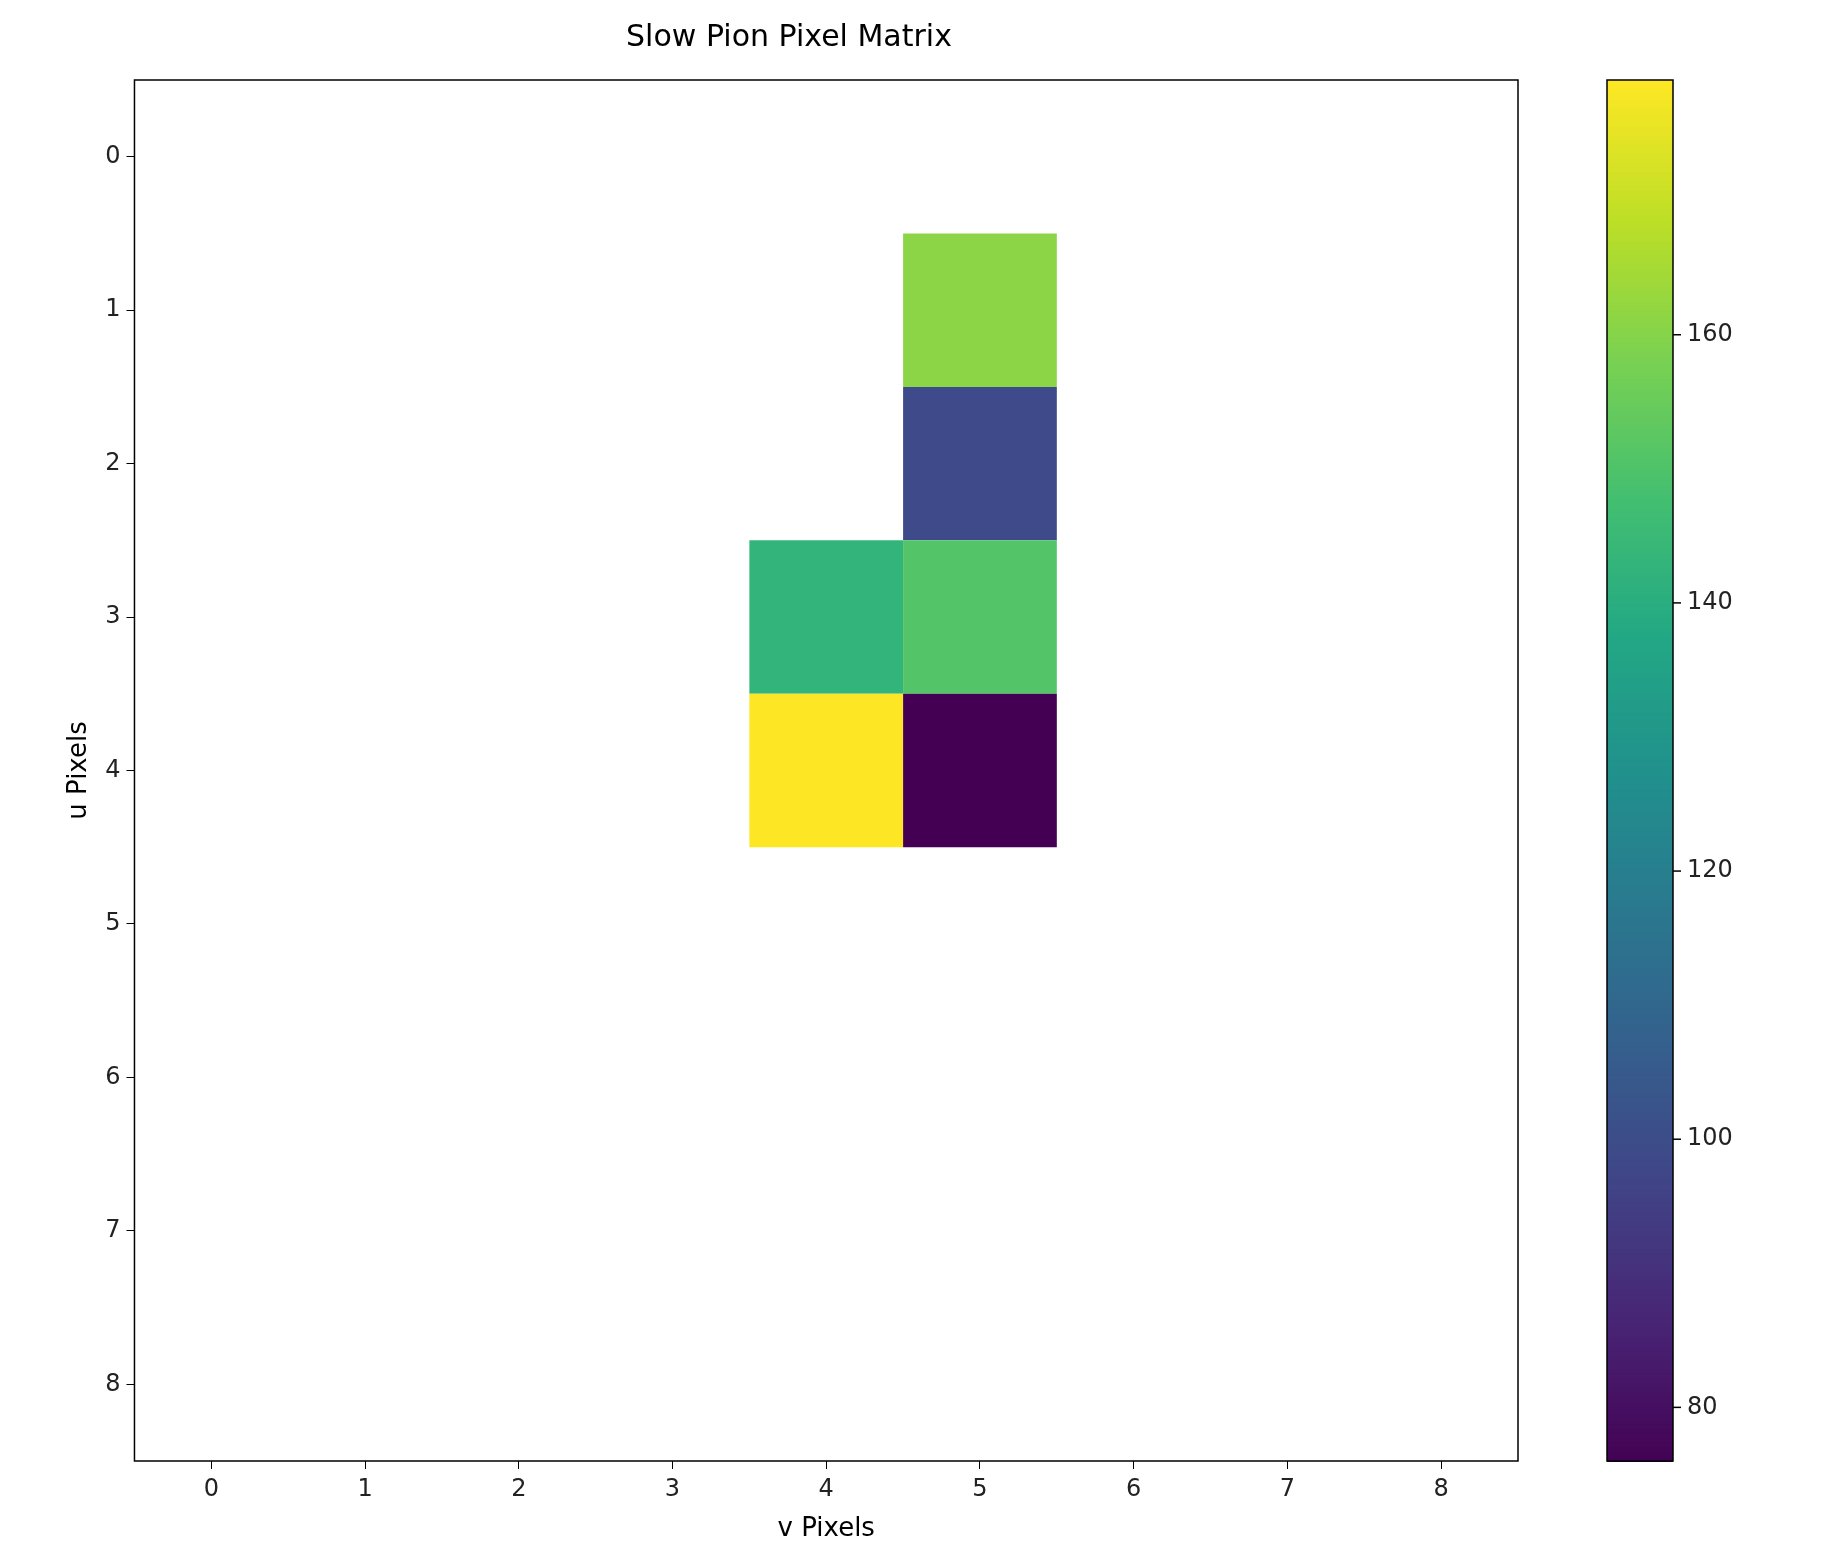  What do you see at coordinates (113, 1229) in the screenshot?
I see `y-tick-label: 7` at bounding box center [113, 1229].